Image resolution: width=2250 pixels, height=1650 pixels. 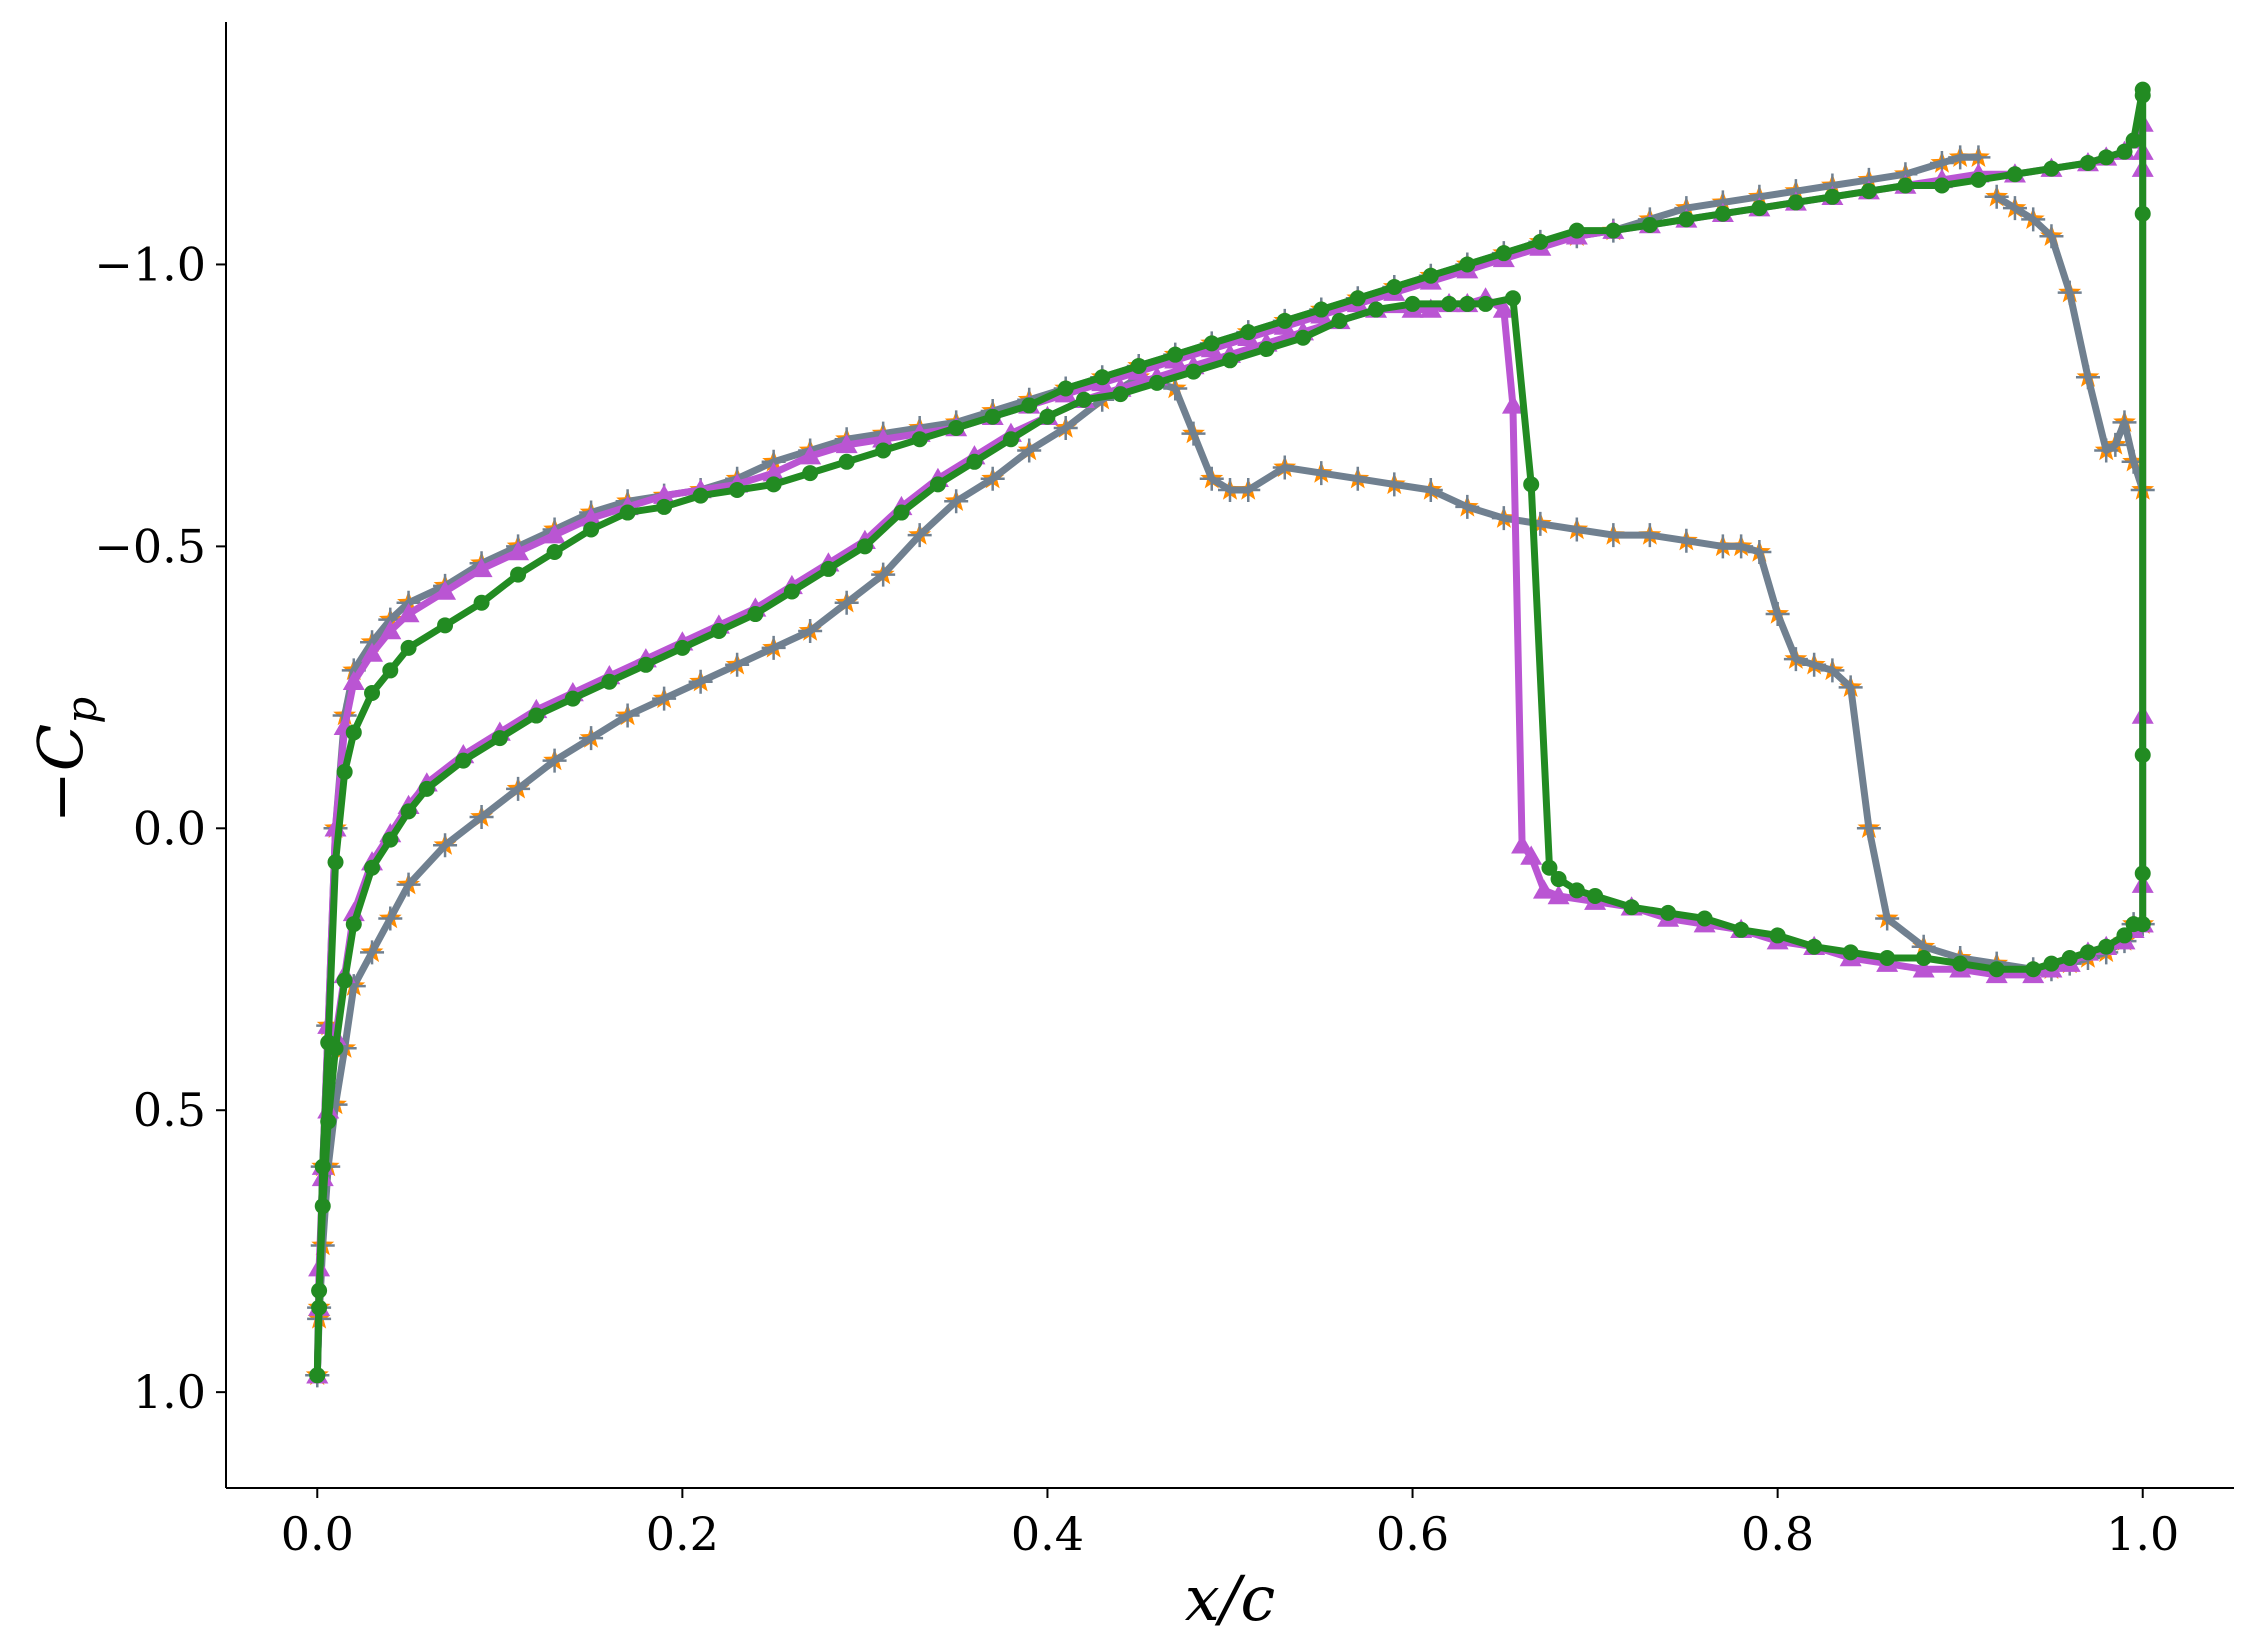 What do you see at coordinates (1777, 1534) in the screenshot?
I see `x-tick-label: 0.8` at bounding box center [1777, 1534].